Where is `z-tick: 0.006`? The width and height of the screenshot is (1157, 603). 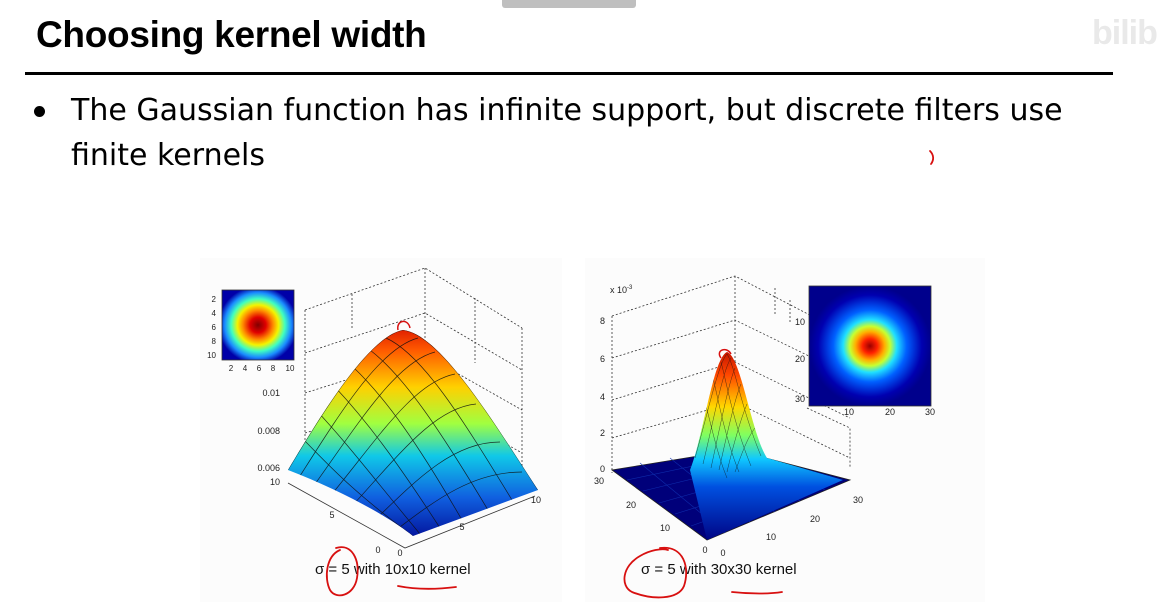 z-tick: 0.006 is located at coordinates (268, 468).